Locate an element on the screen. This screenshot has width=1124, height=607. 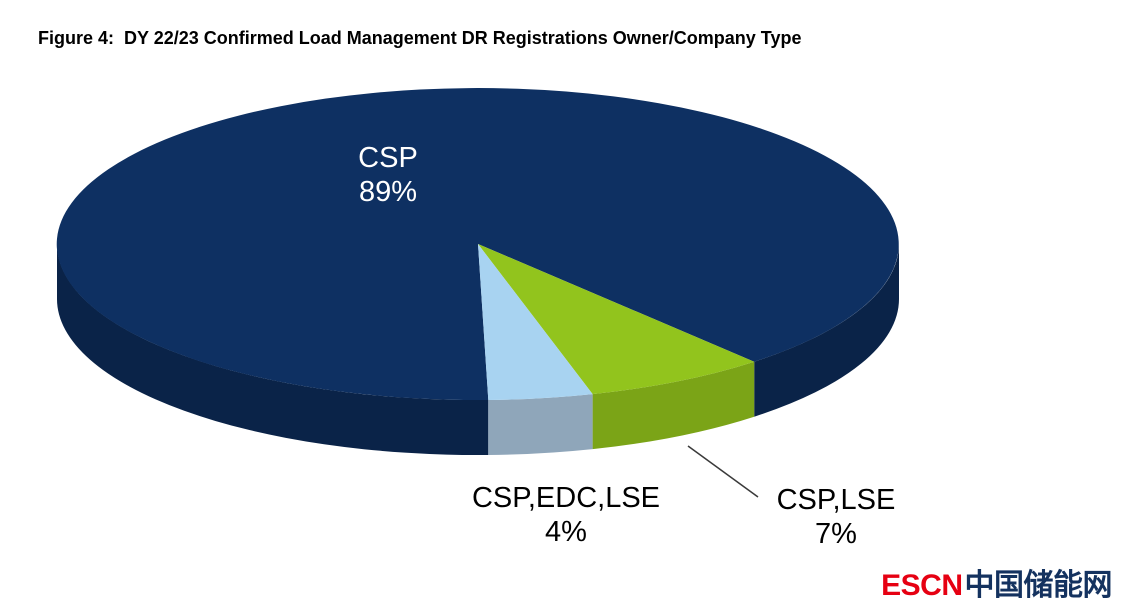
slice-label-csp: CSP 89% is located at coordinates (388, 175).